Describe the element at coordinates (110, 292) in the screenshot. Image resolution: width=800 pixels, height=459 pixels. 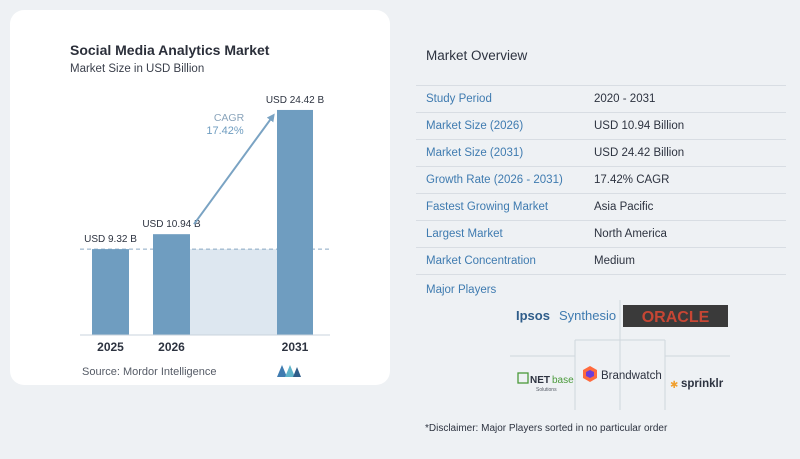
I see `bar-2025` at that location.